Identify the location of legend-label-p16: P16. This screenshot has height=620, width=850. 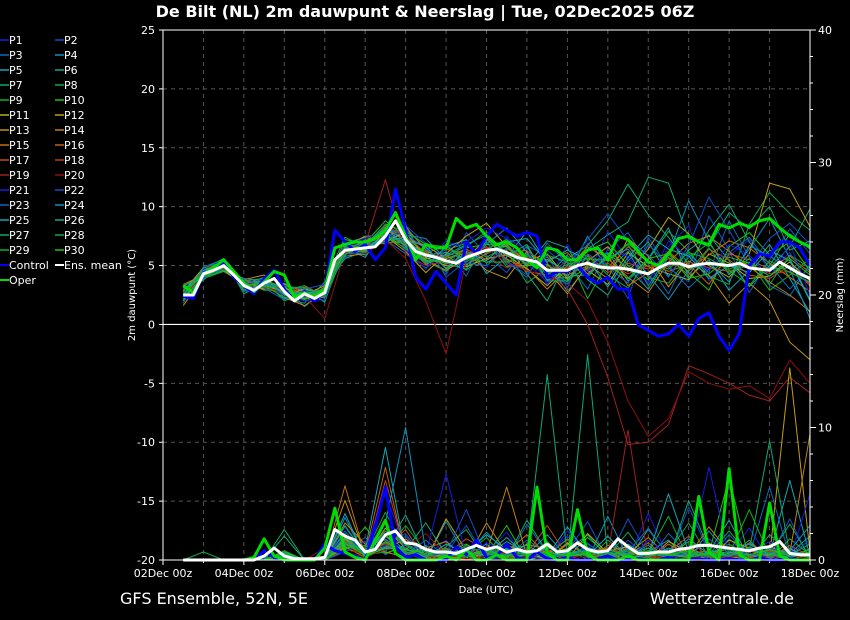
(74, 145).